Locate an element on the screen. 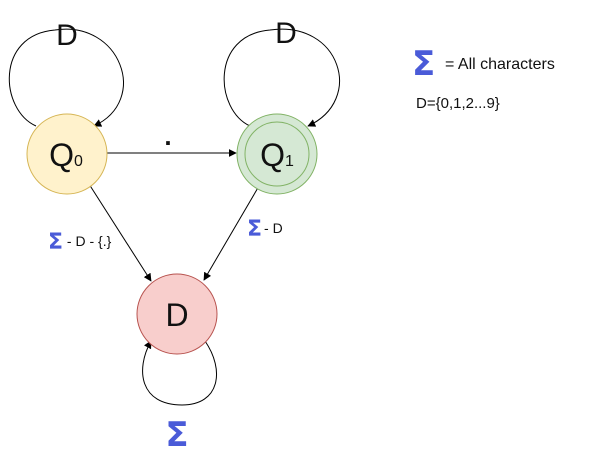  state-q1-subscript: 1 is located at coordinates (289, 161).